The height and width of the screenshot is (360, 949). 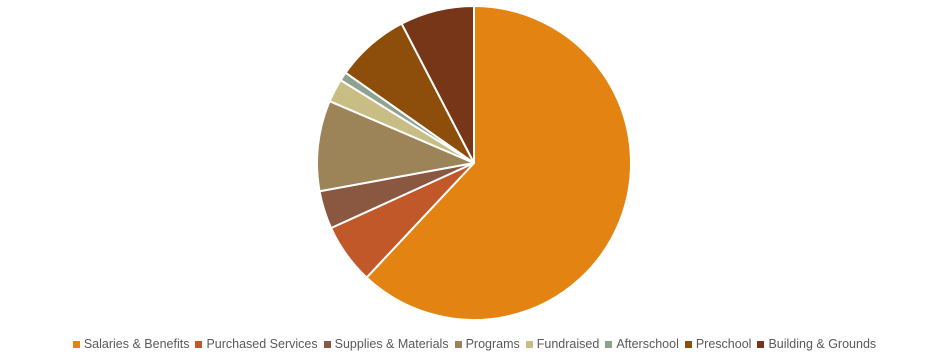 I want to click on legend-label: Purchased Services, so click(x=262, y=344).